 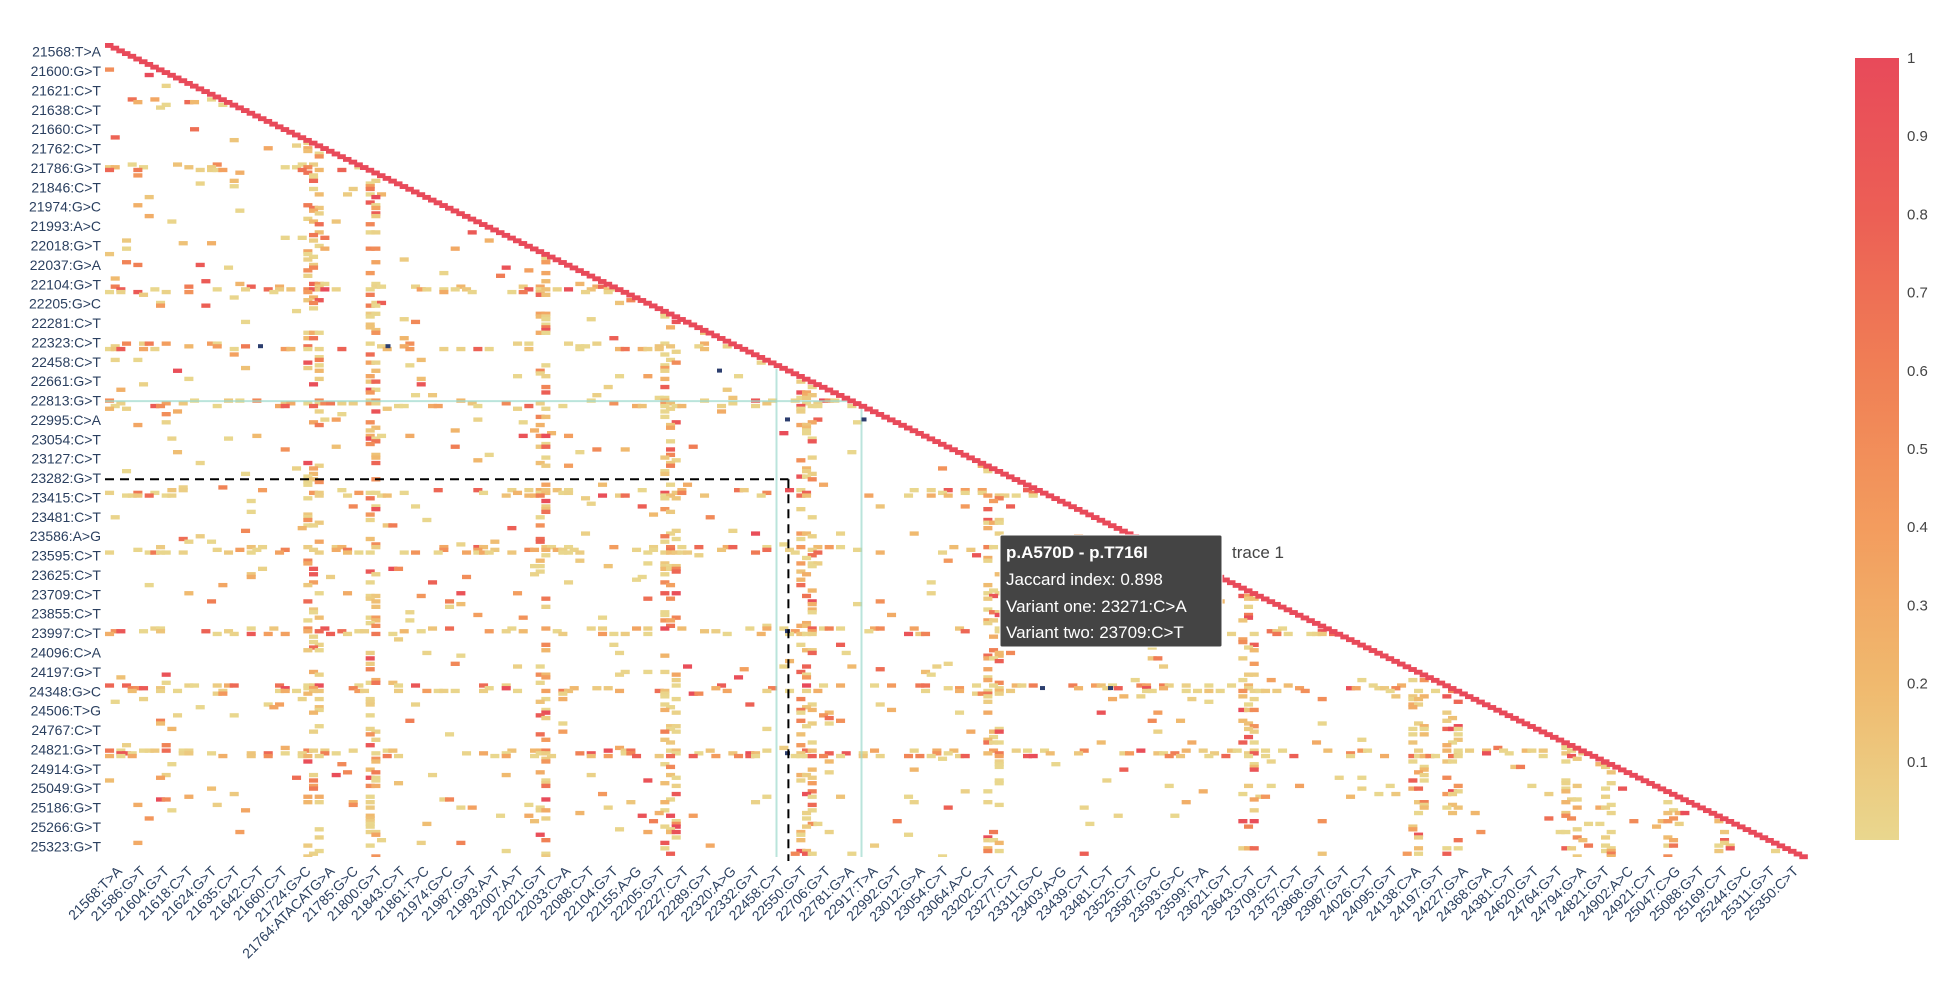 I want to click on y-tick-label: 22323:C>T, so click(x=66, y=342).